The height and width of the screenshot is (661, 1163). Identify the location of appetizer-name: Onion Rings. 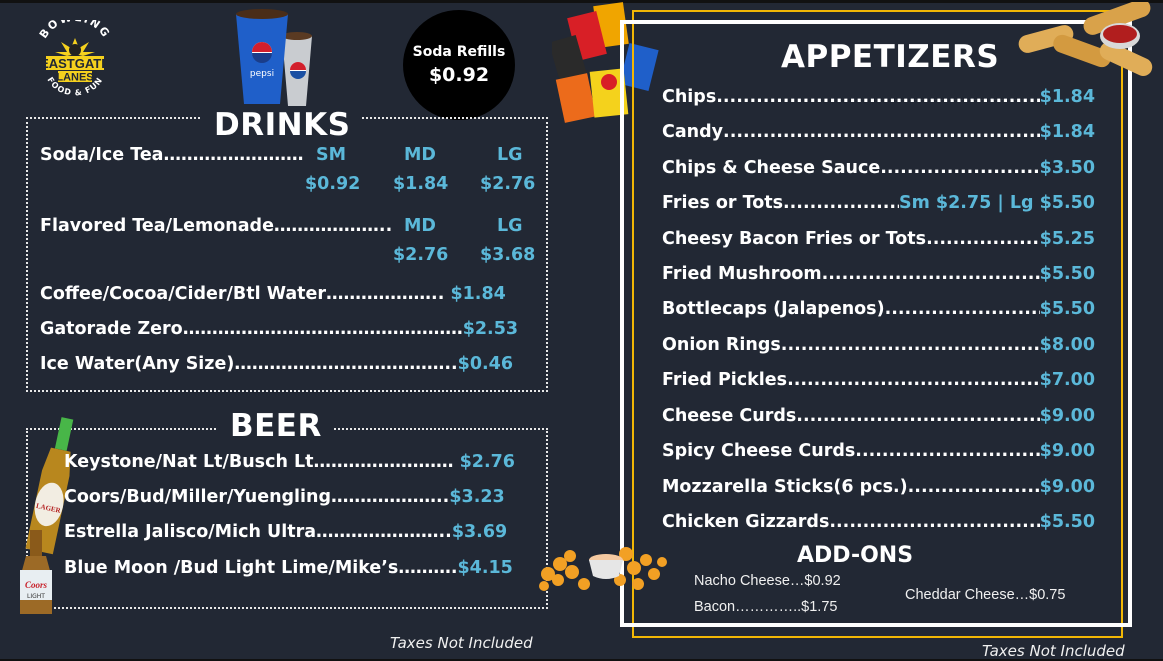
(721, 345).